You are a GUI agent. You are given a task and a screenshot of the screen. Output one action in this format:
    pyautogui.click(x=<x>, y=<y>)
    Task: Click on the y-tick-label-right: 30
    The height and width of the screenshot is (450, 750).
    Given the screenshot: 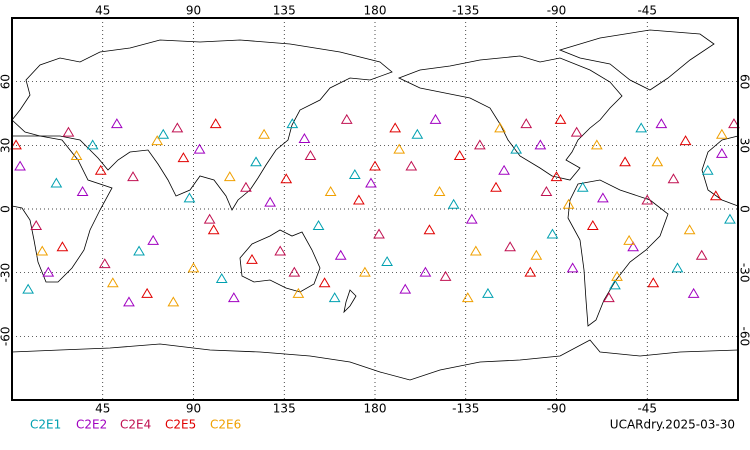 What is the action you would take?
    pyautogui.click(x=744, y=145)
    